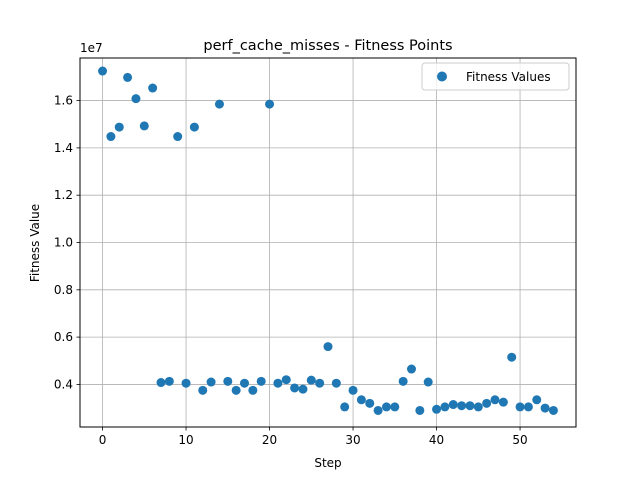  I want to click on legend: Fitness Values, so click(495, 76).